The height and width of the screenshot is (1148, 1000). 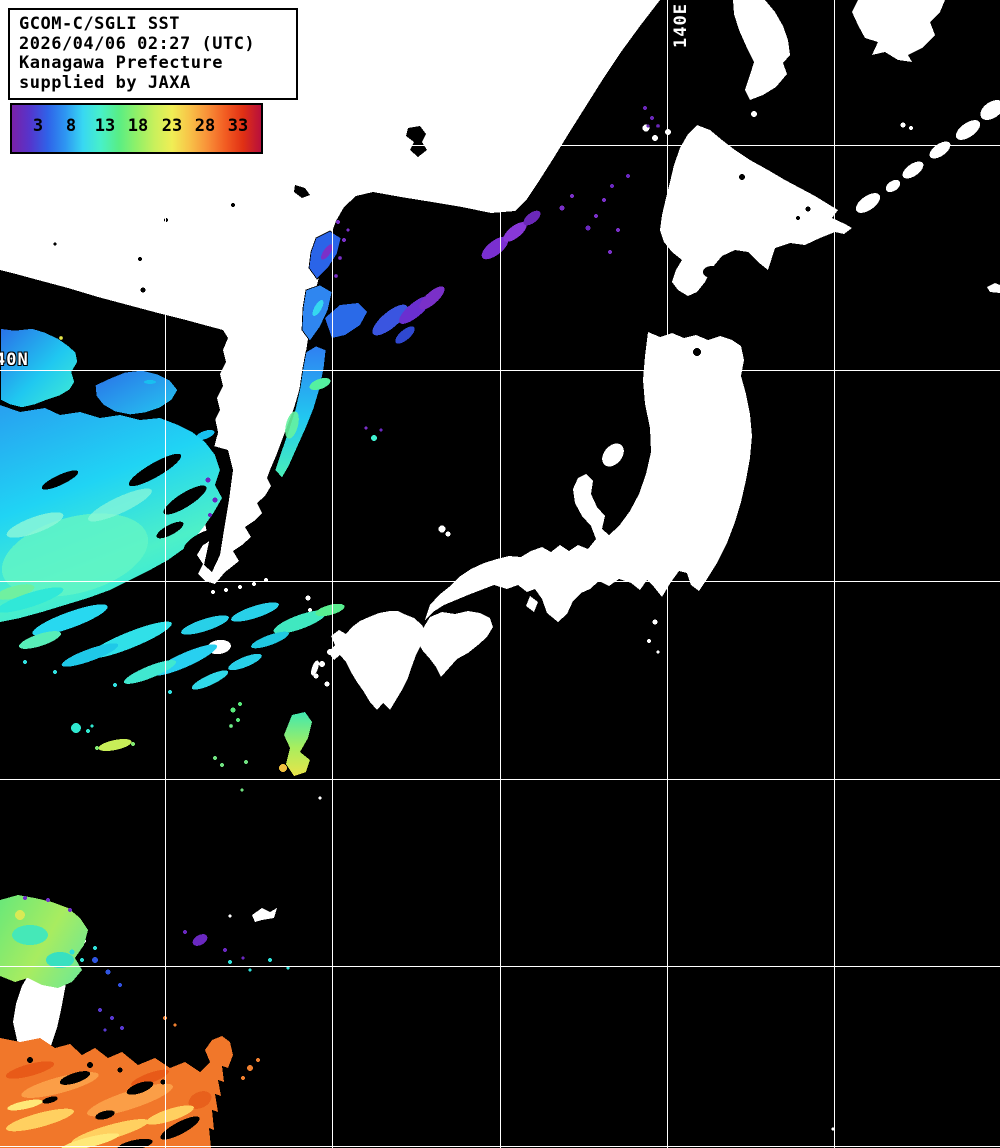 I want to click on island-iki, so click(x=327, y=684).